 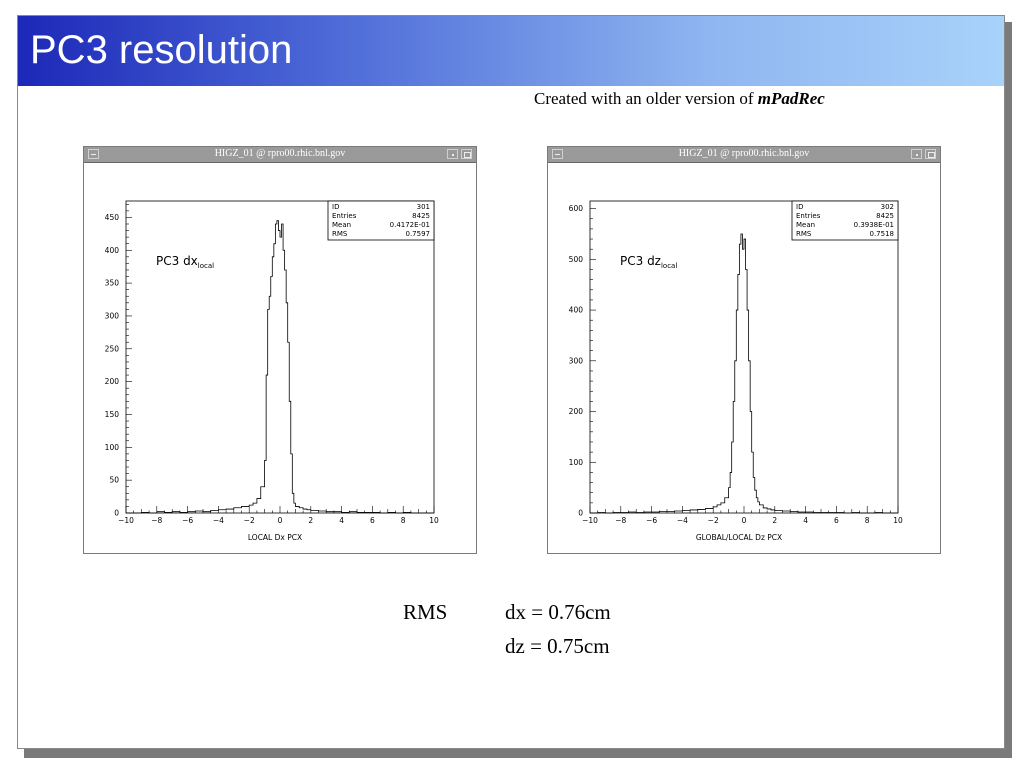 I want to click on rms-dx-value: dx = 0.76cm, so click(x=558, y=612).